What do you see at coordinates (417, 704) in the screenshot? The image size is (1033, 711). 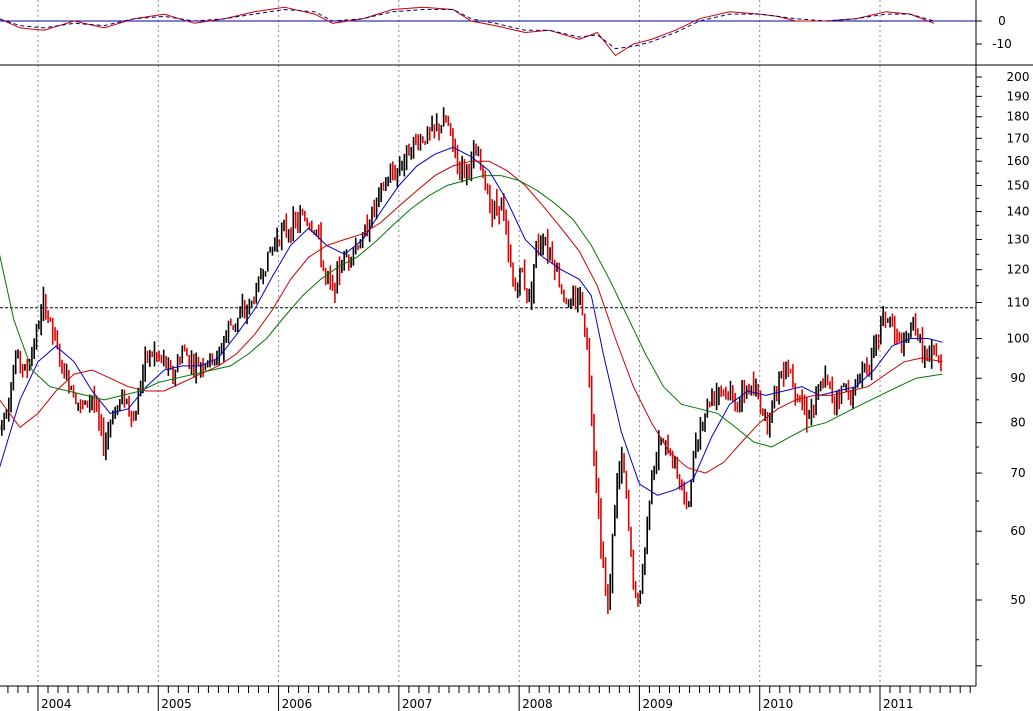 I see `x-tick-label-2007: 2007` at bounding box center [417, 704].